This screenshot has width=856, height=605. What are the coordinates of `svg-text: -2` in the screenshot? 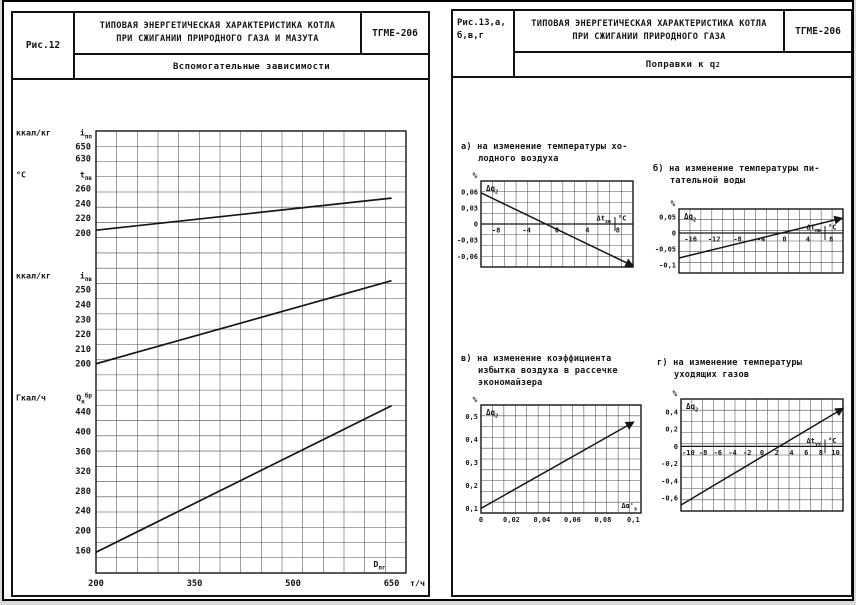 It's located at (747, 453).